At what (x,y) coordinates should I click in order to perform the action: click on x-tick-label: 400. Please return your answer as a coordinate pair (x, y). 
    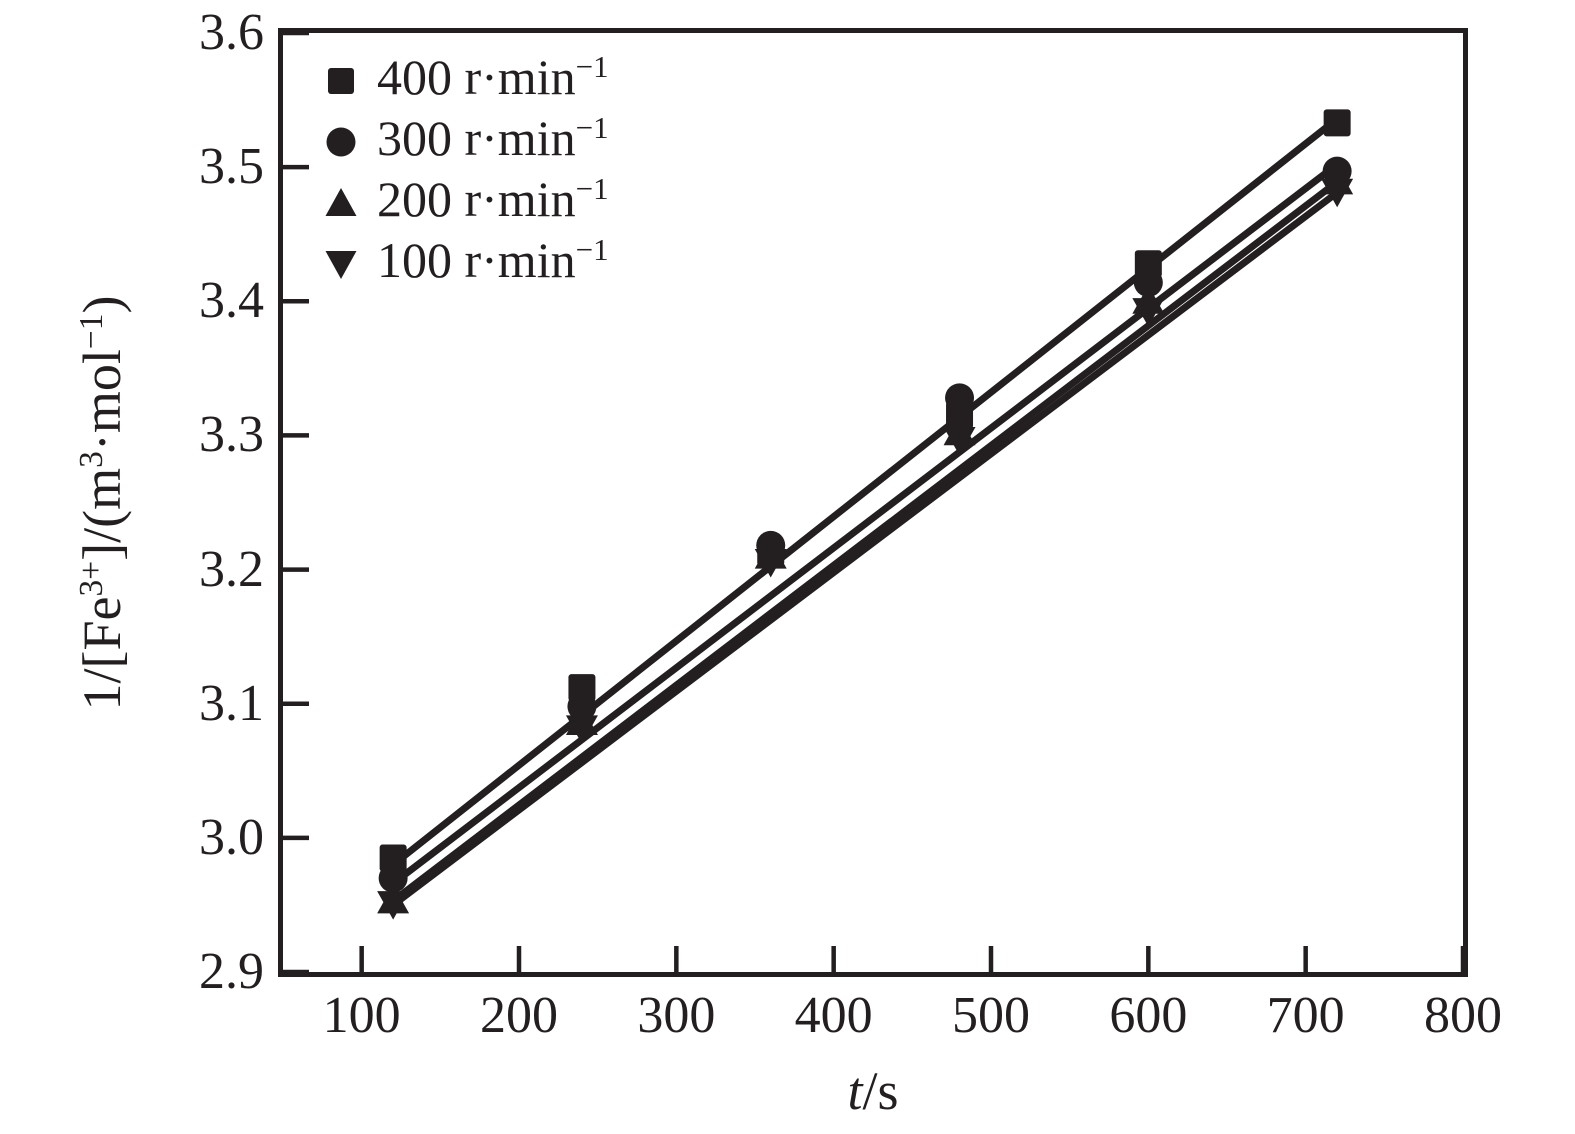
    Looking at the image, I should click on (833, 1015).